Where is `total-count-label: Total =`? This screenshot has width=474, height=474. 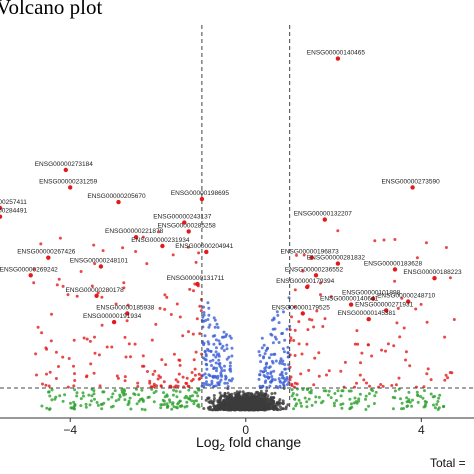
total-count-label: Total = is located at coordinates (448, 463).